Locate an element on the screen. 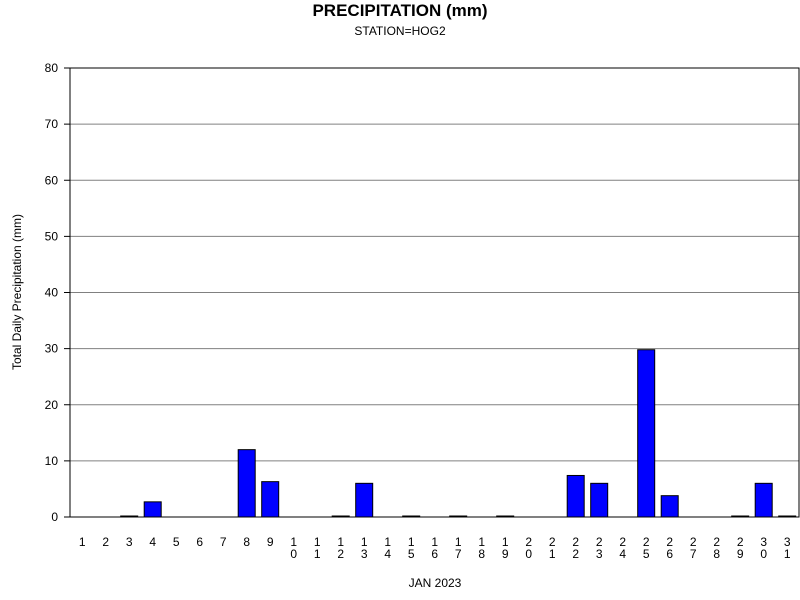 The height and width of the screenshot is (600, 800). y-tick-label: 40 is located at coordinates (52, 293).